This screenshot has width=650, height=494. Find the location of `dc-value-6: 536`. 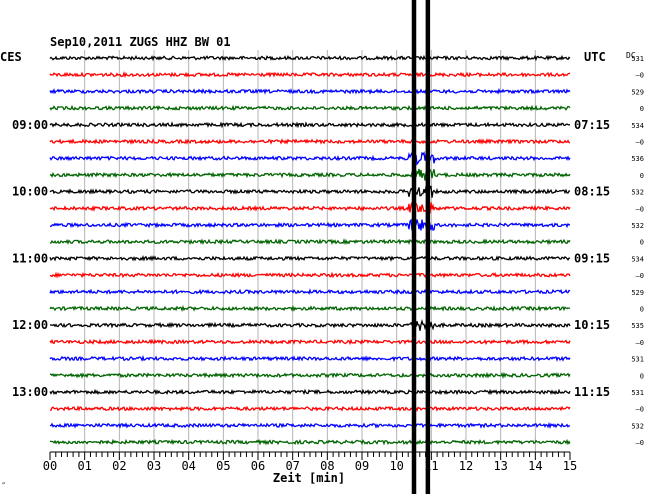

dc-value-6: 536 is located at coordinates (637, 159).